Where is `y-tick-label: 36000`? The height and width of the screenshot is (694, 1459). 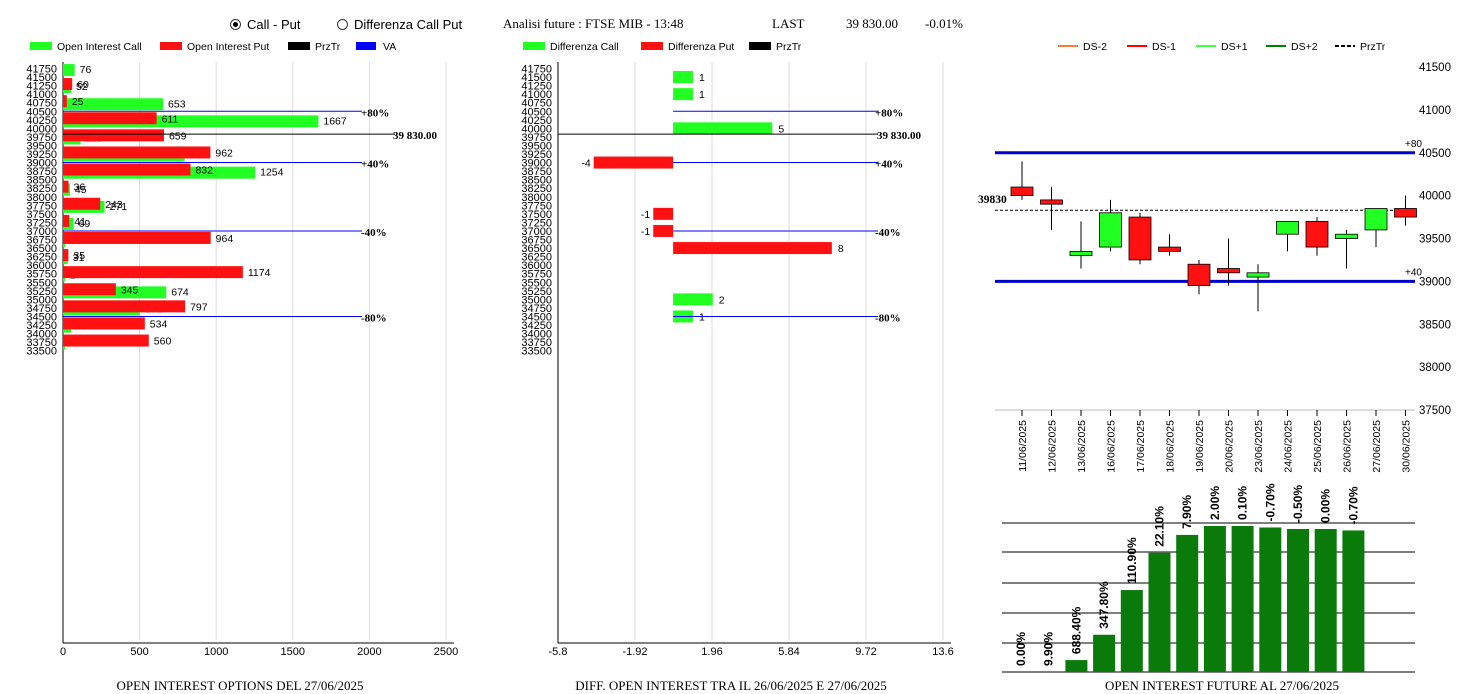 y-tick-label: 36000 is located at coordinates (41, 266).